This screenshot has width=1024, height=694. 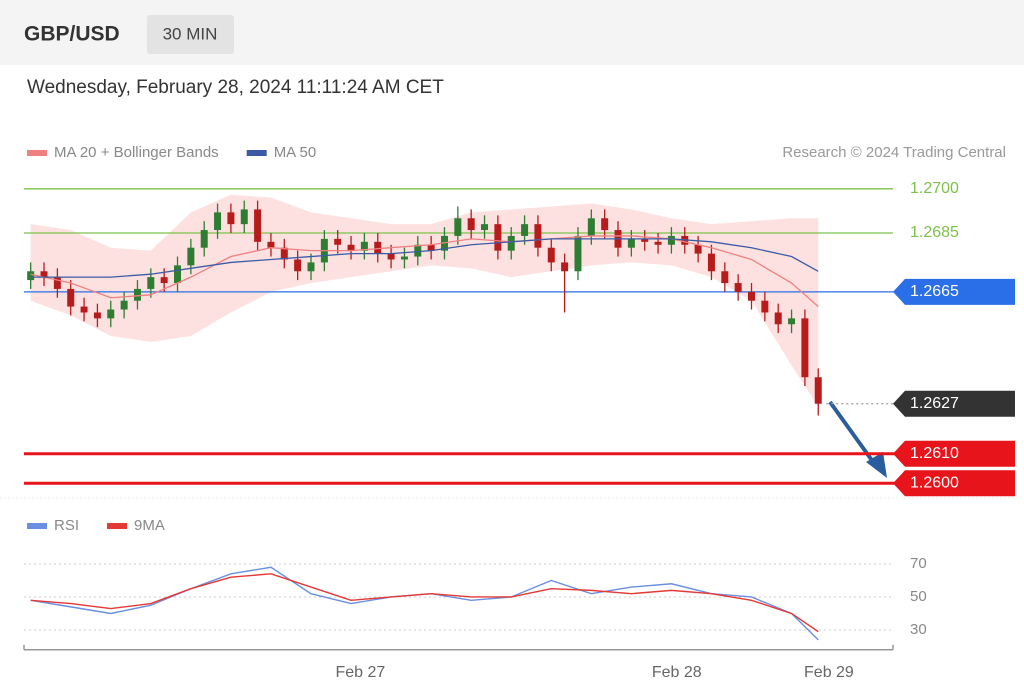 What do you see at coordinates (72, 34) in the screenshot?
I see `symbol: GBP/USD` at bounding box center [72, 34].